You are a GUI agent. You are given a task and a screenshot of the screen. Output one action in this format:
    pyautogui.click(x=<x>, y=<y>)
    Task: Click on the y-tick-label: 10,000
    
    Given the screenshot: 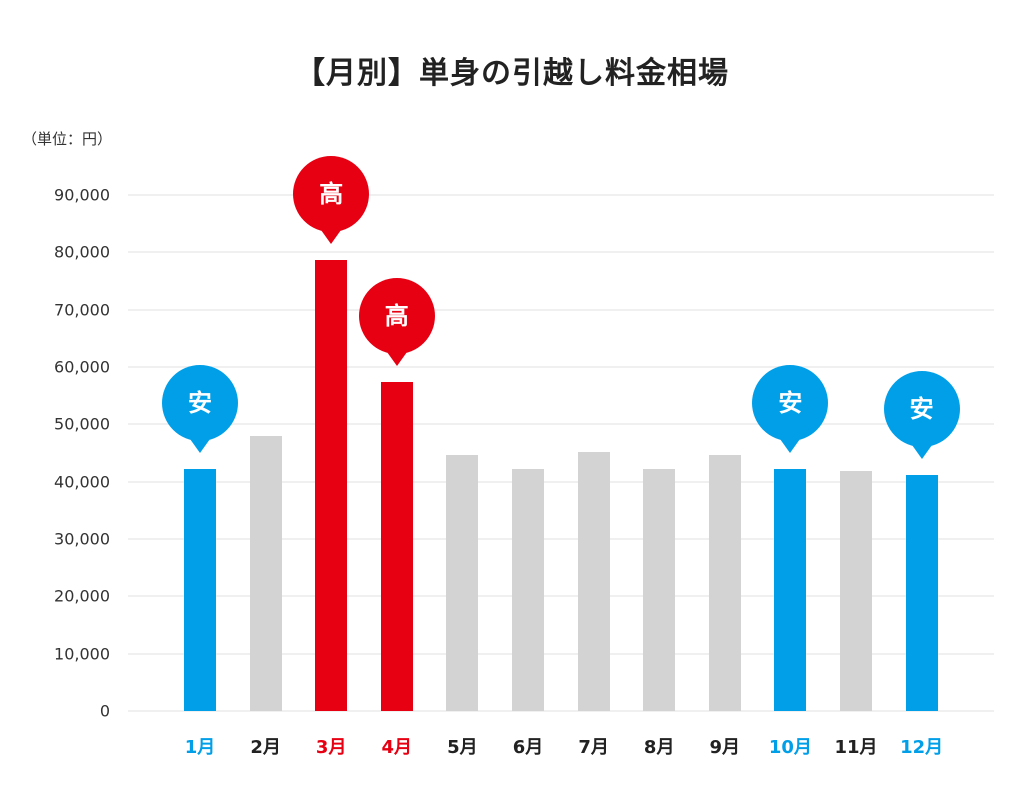 What is the action you would take?
    pyautogui.click(x=82, y=654)
    